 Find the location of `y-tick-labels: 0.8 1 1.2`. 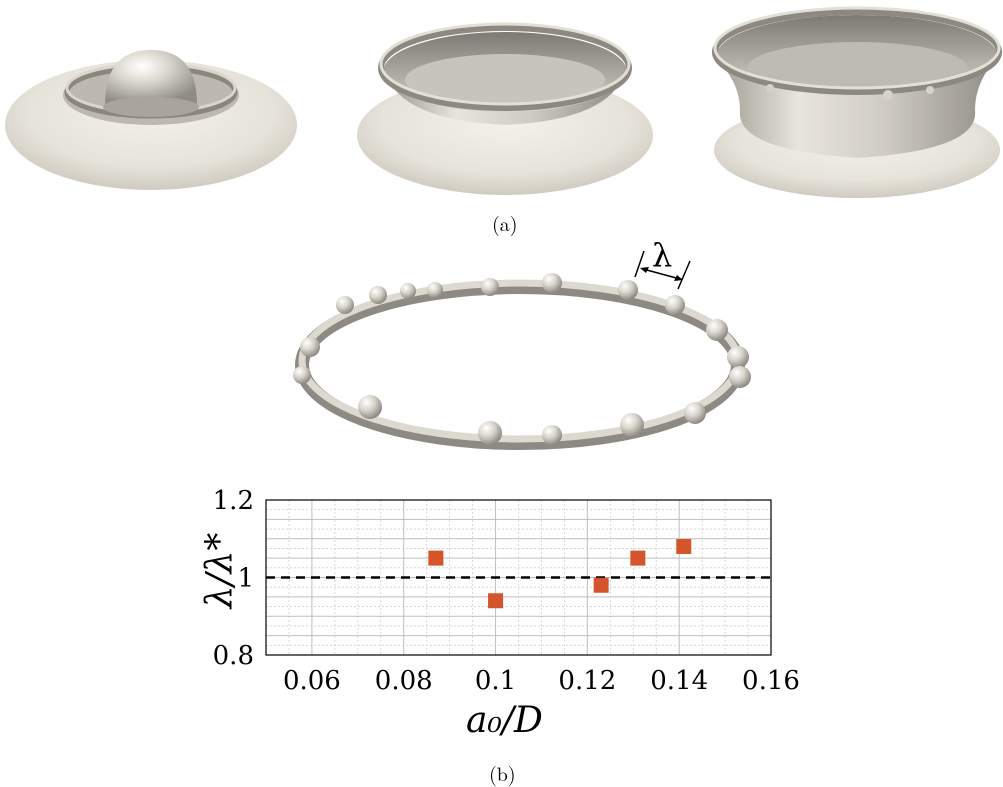

y-tick-labels: 0.8 1 1.2 is located at coordinates (233, 578).